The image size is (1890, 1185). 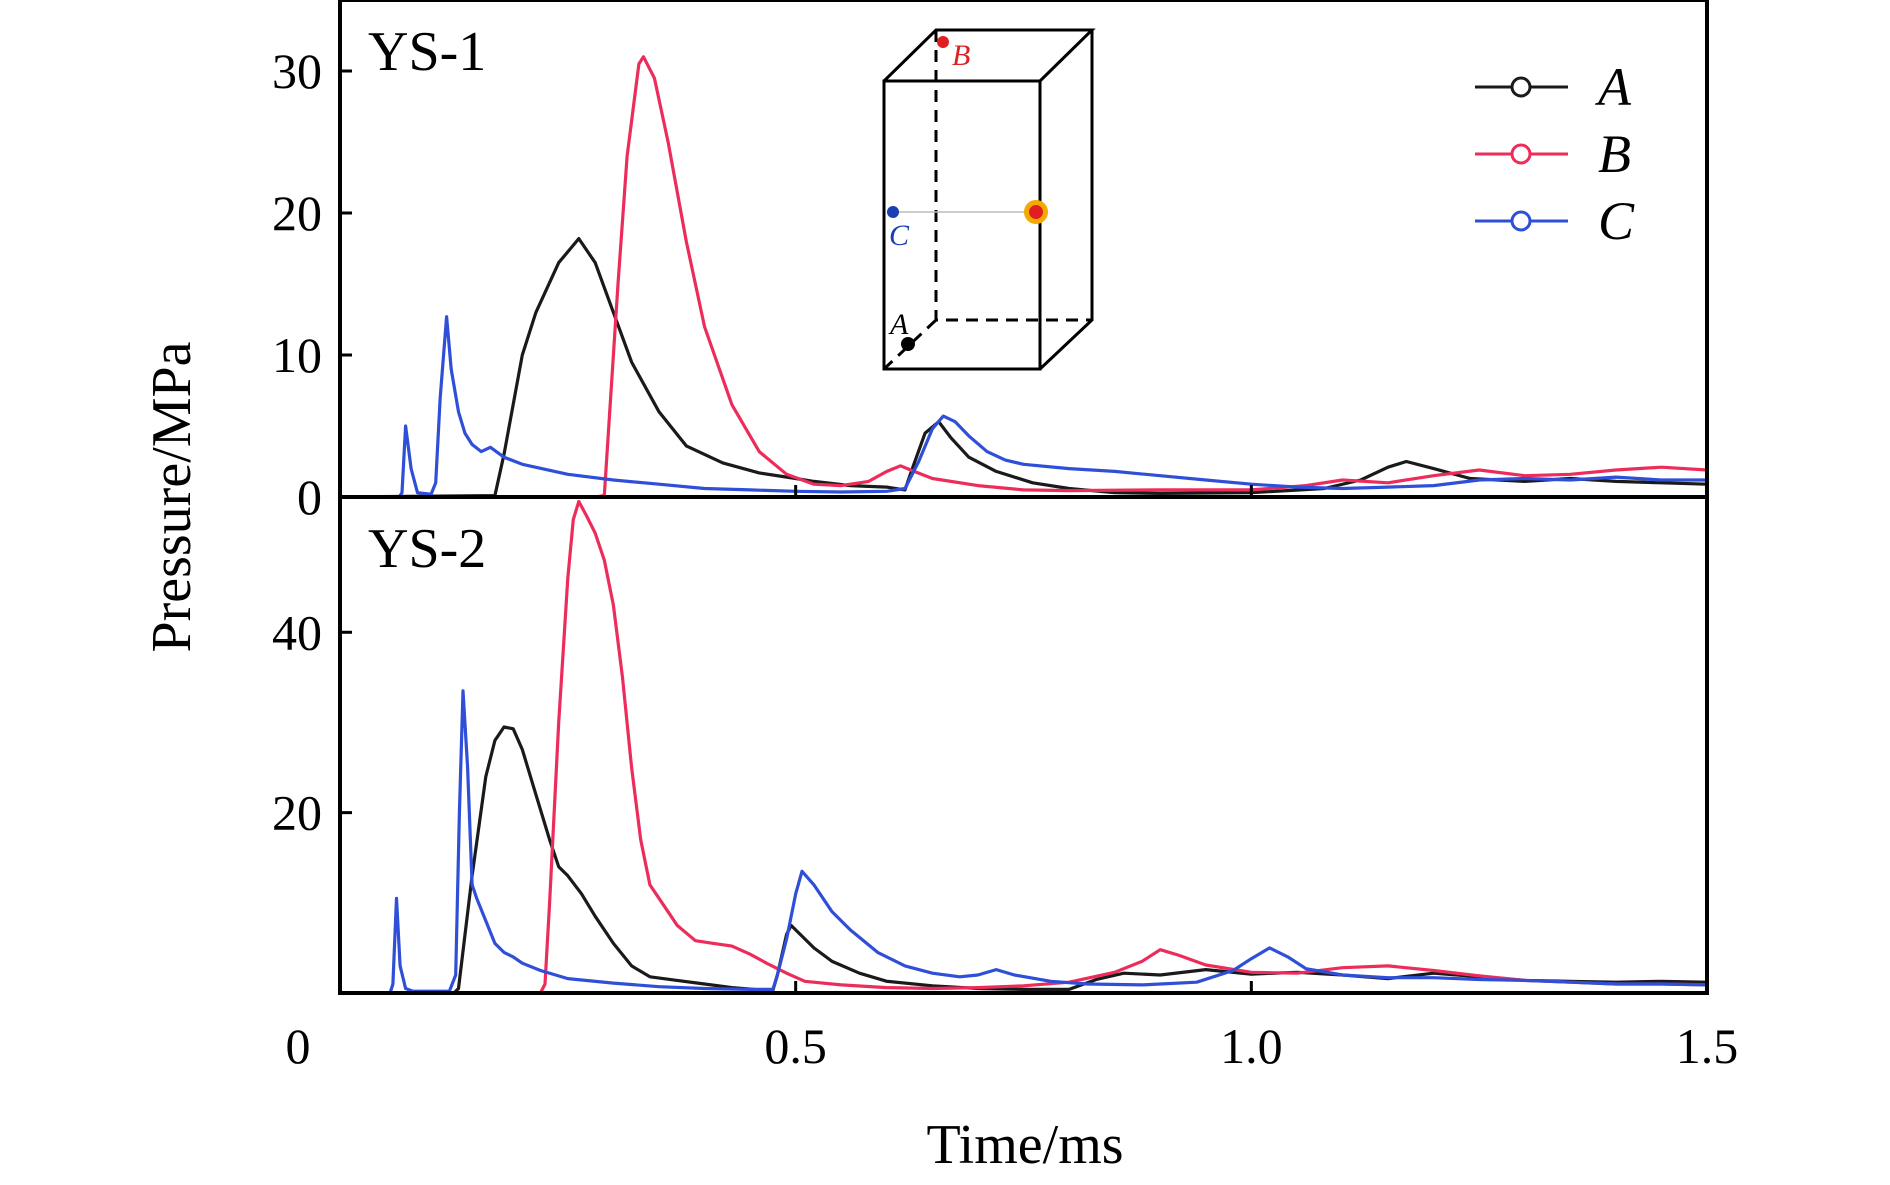 I want to click on sensor-c-marker, so click(x=893, y=212).